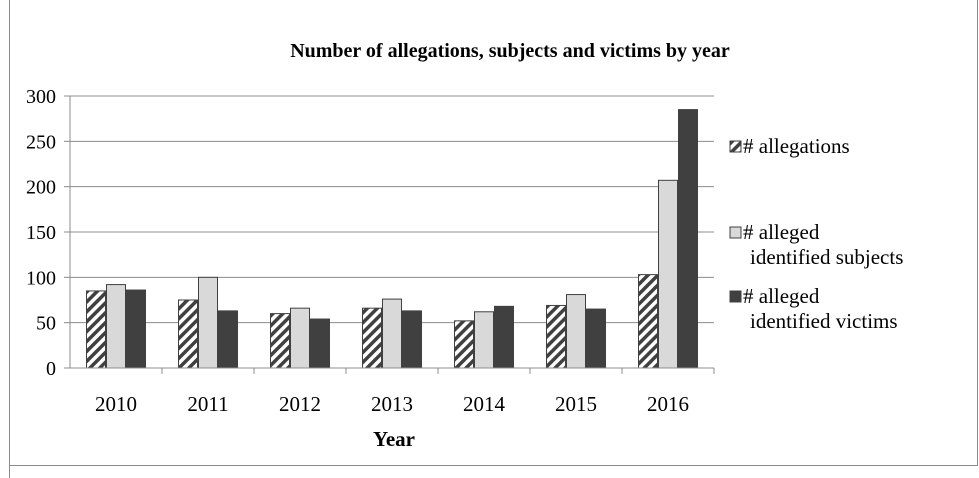 This screenshot has width=979, height=478. What do you see at coordinates (51, 369) in the screenshot?
I see `y-tick-label: 0` at bounding box center [51, 369].